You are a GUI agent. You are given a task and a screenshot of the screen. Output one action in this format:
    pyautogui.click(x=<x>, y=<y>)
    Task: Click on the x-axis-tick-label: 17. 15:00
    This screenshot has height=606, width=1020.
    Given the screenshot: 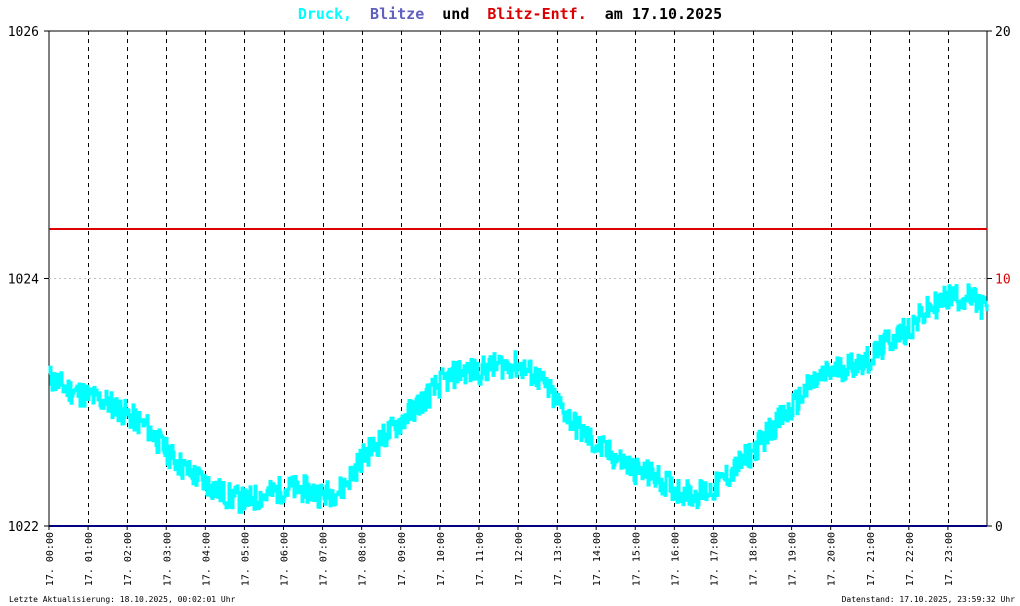 What is the action you would take?
    pyautogui.click(x=636, y=559)
    